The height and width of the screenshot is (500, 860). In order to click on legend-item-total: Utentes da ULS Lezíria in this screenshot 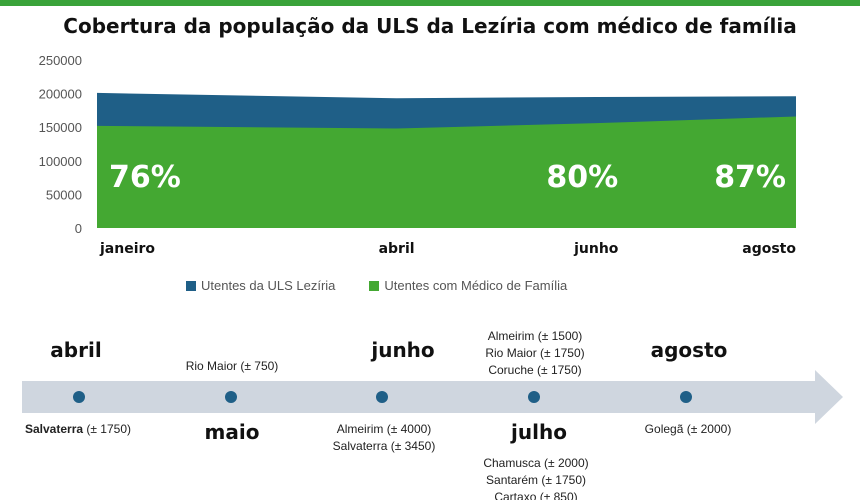, I will do `click(260, 285)`.